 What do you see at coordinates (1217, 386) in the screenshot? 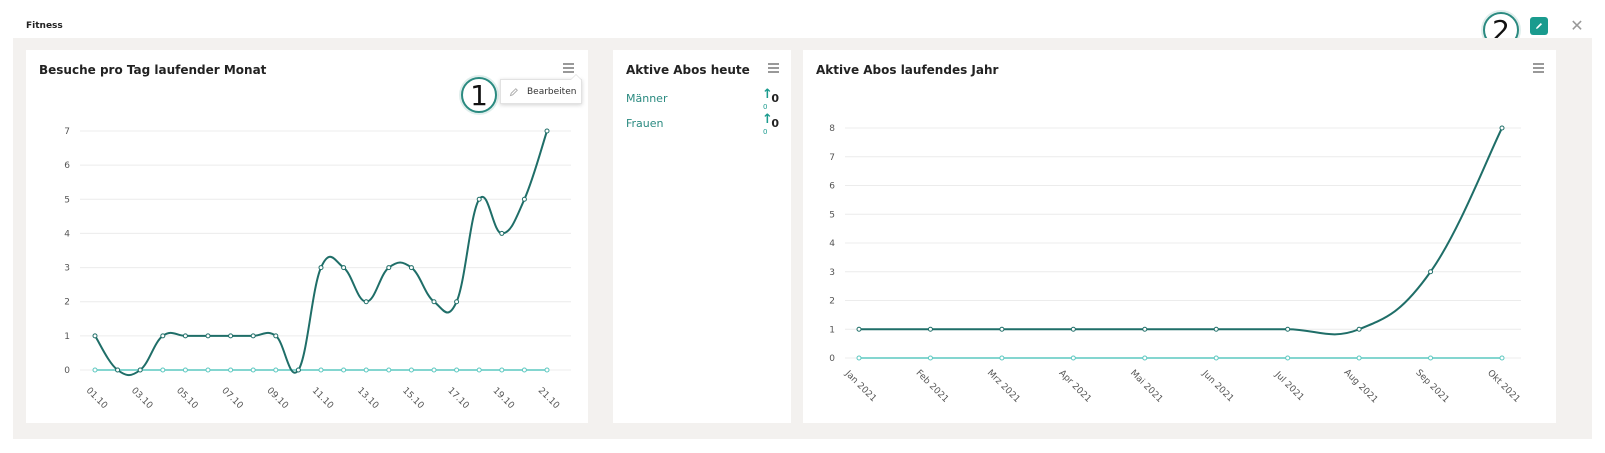
I see `x-tick-label: Jun 2021` at bounding box center [1217, 386].